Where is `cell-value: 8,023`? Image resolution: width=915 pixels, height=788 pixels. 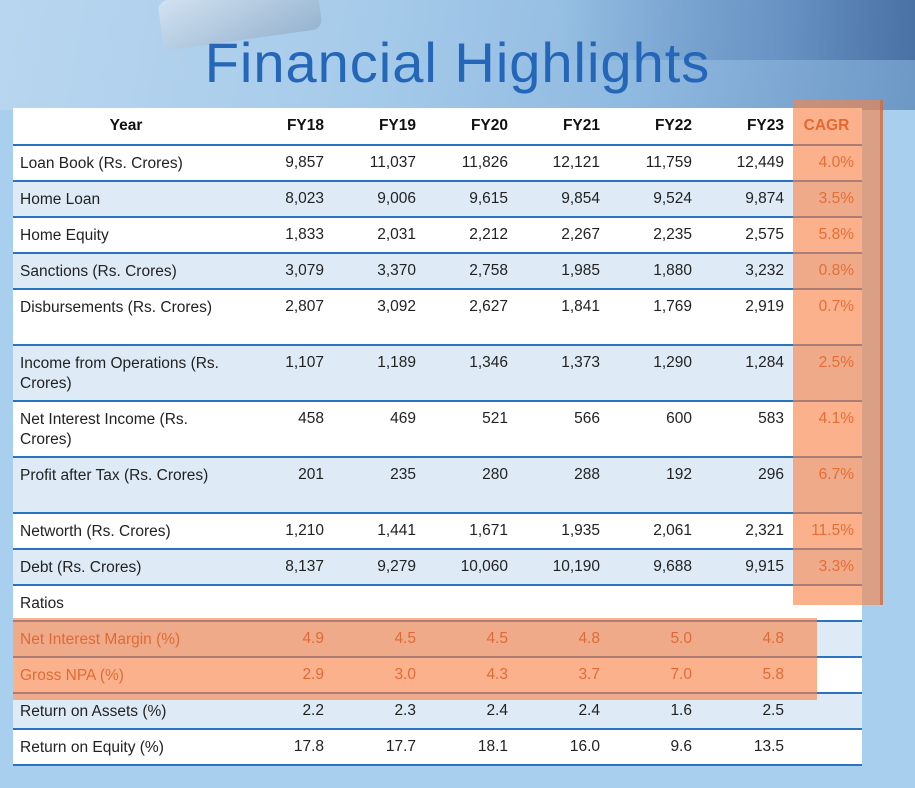
cell-value: 8,023 is located at coordinates (285, 199).